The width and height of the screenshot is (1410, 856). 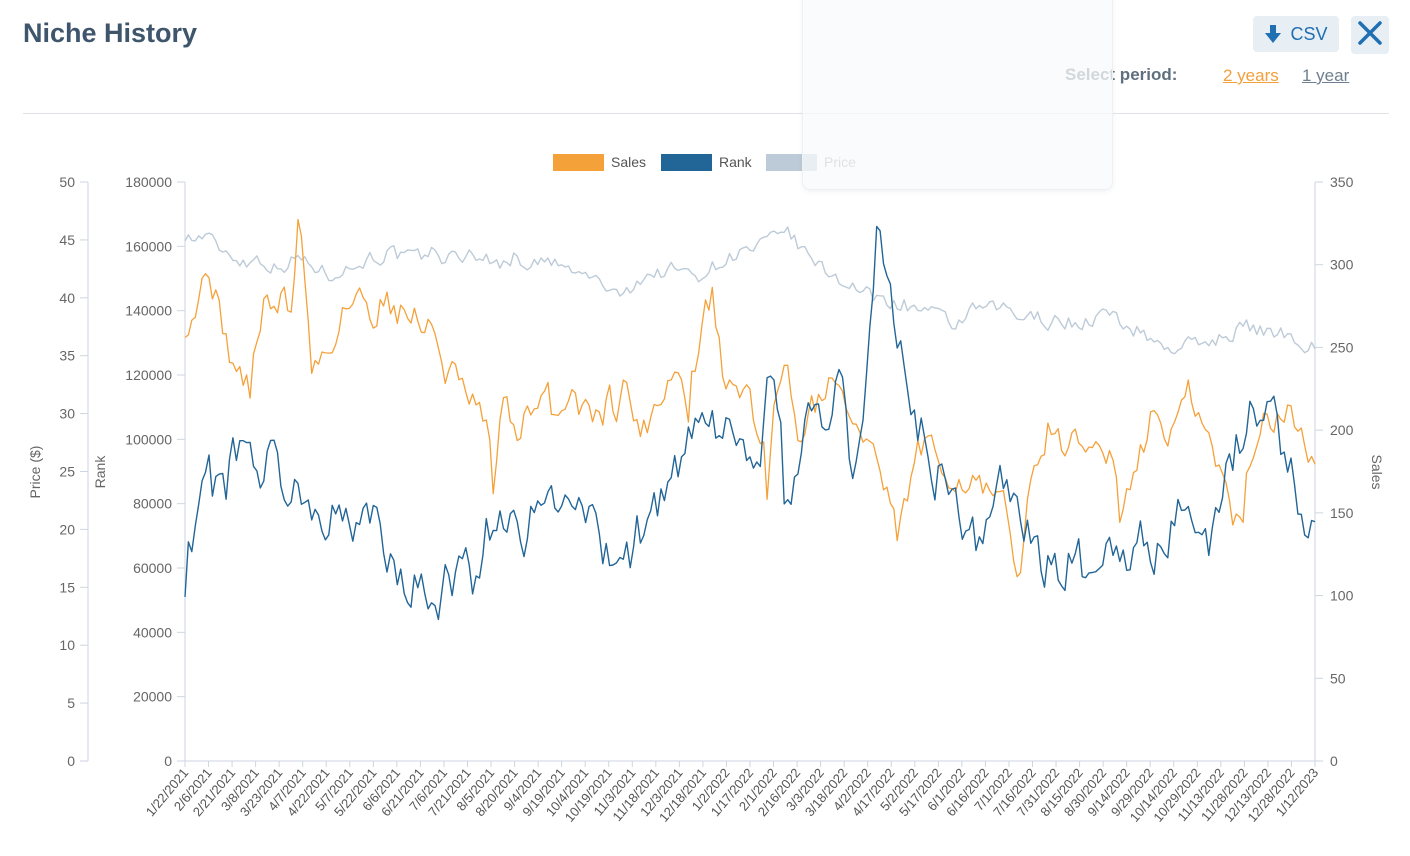 I want to click on download-arrow-icon, so click(x=1273, y=34).